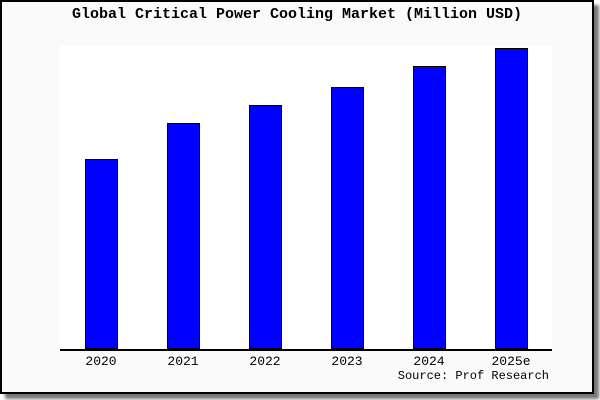 This screenshot has height=400, width=600. I want to click on bar-slot-2021, so click(183, 236).